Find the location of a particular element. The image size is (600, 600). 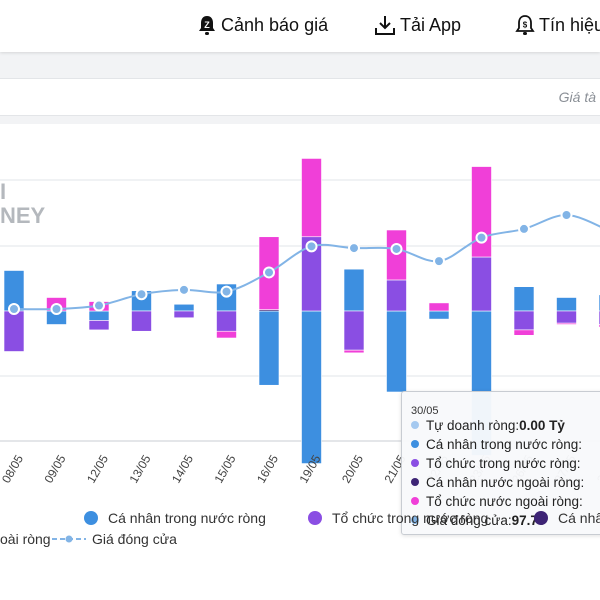

x-axis-tick-label: 13/05 is located at coordinates (139, 468).